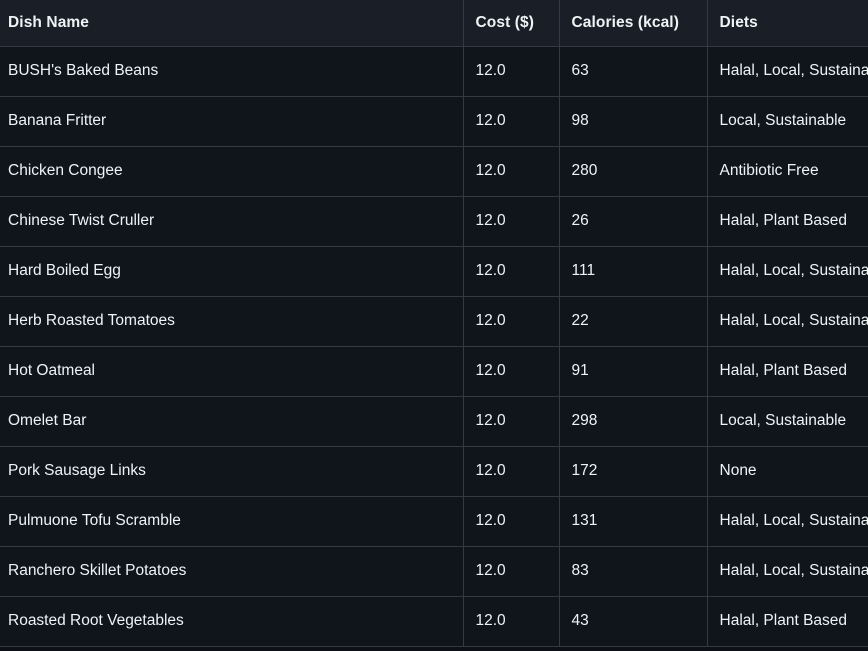  I want to click on dish-name-cell: Ranchero Skillet Potatoes, so click(232, 571).